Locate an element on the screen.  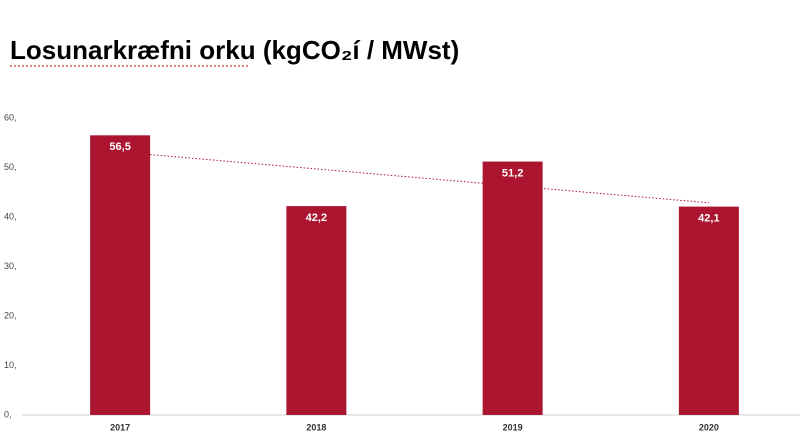
value-label: 42,2 is located at coordinates (316, 218).